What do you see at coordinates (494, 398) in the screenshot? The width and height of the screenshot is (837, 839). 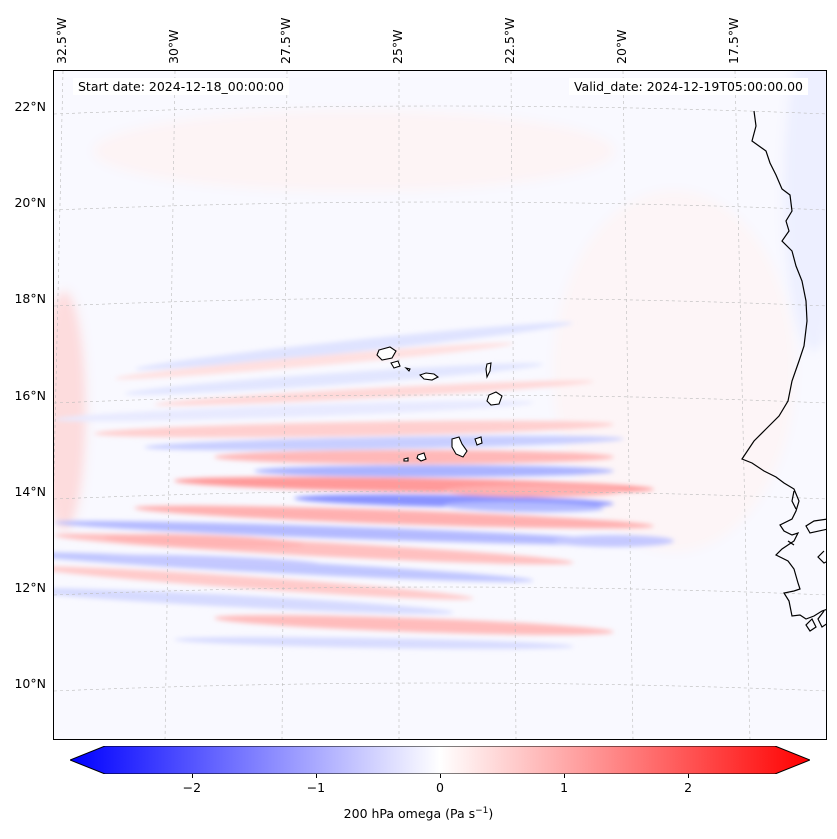 I see `island-boa-vista` at bounding box center [494, 398].